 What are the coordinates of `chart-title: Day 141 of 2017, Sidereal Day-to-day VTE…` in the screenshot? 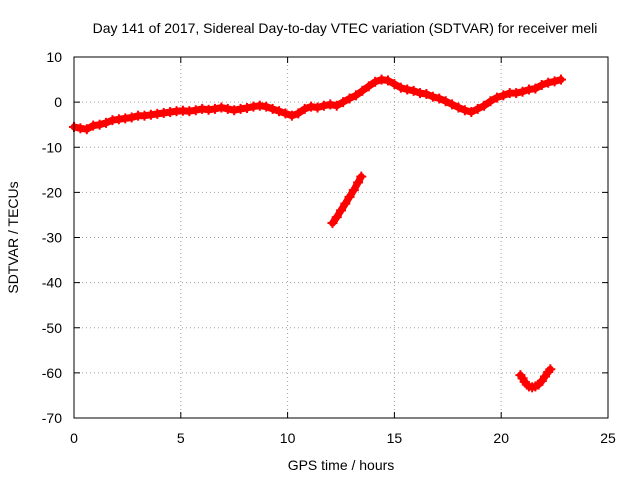 It's located at (345, 28).